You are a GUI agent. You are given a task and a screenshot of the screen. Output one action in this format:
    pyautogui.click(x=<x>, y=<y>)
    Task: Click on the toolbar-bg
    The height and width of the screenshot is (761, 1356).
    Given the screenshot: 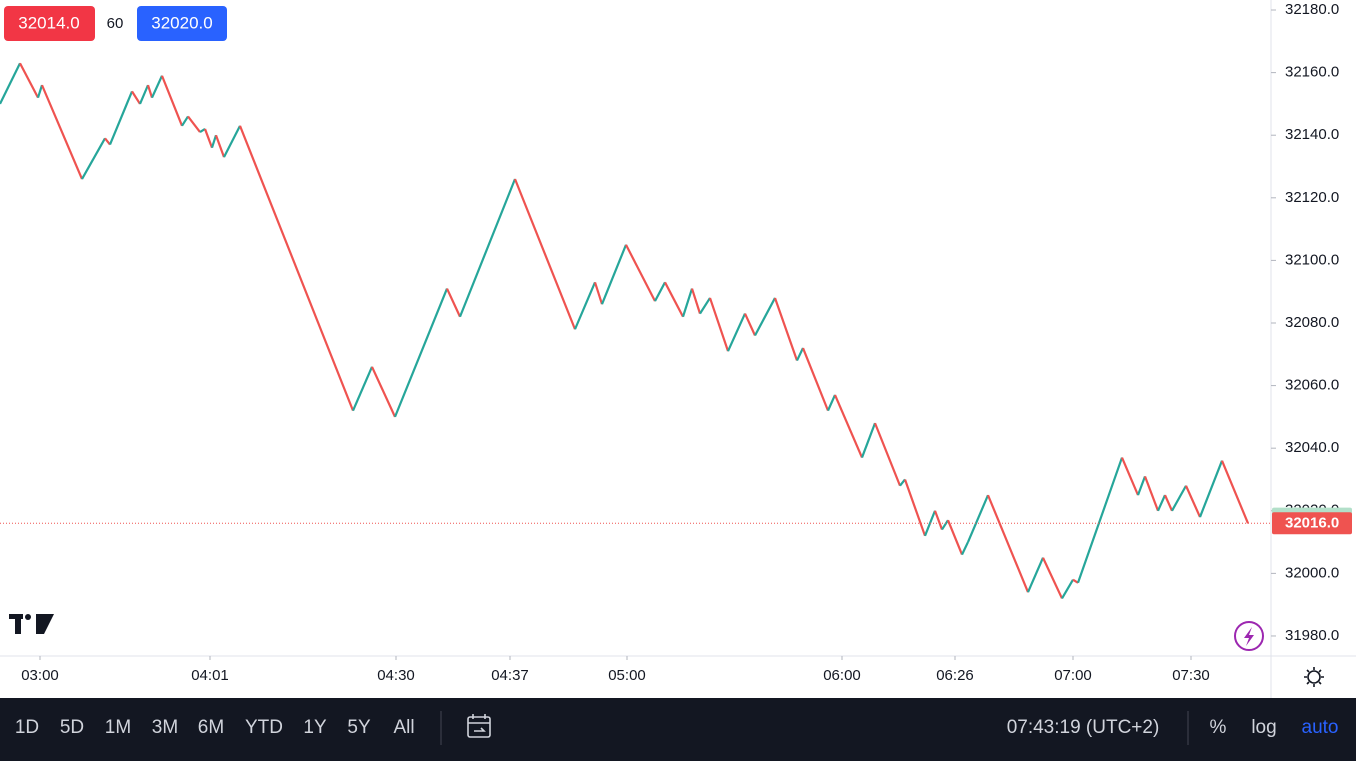 What is the action you would take?
    pyautogui.click(x=678, y=729)
    